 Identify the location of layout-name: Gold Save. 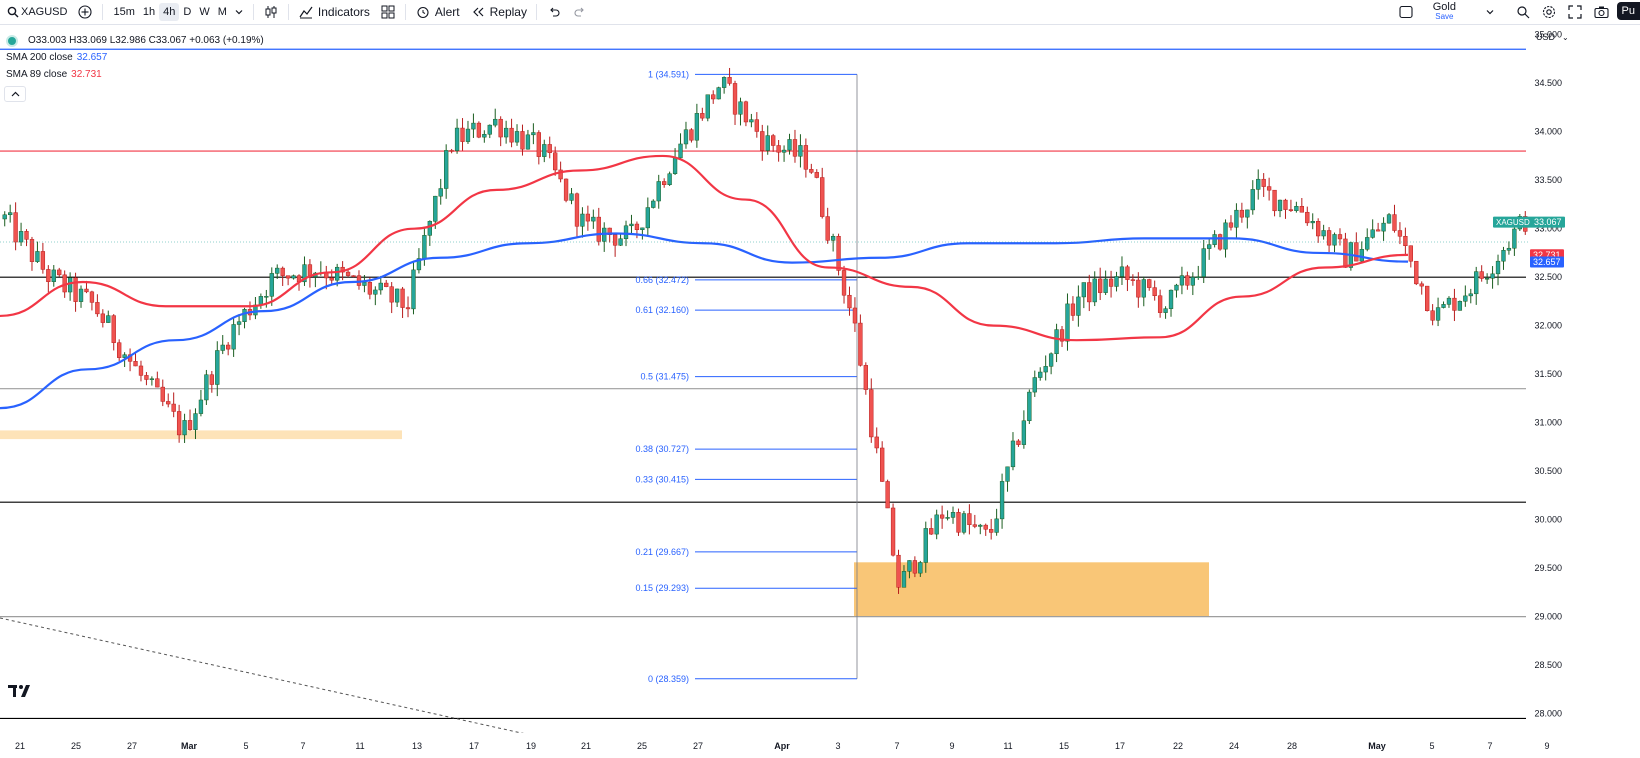
(1444, 12).